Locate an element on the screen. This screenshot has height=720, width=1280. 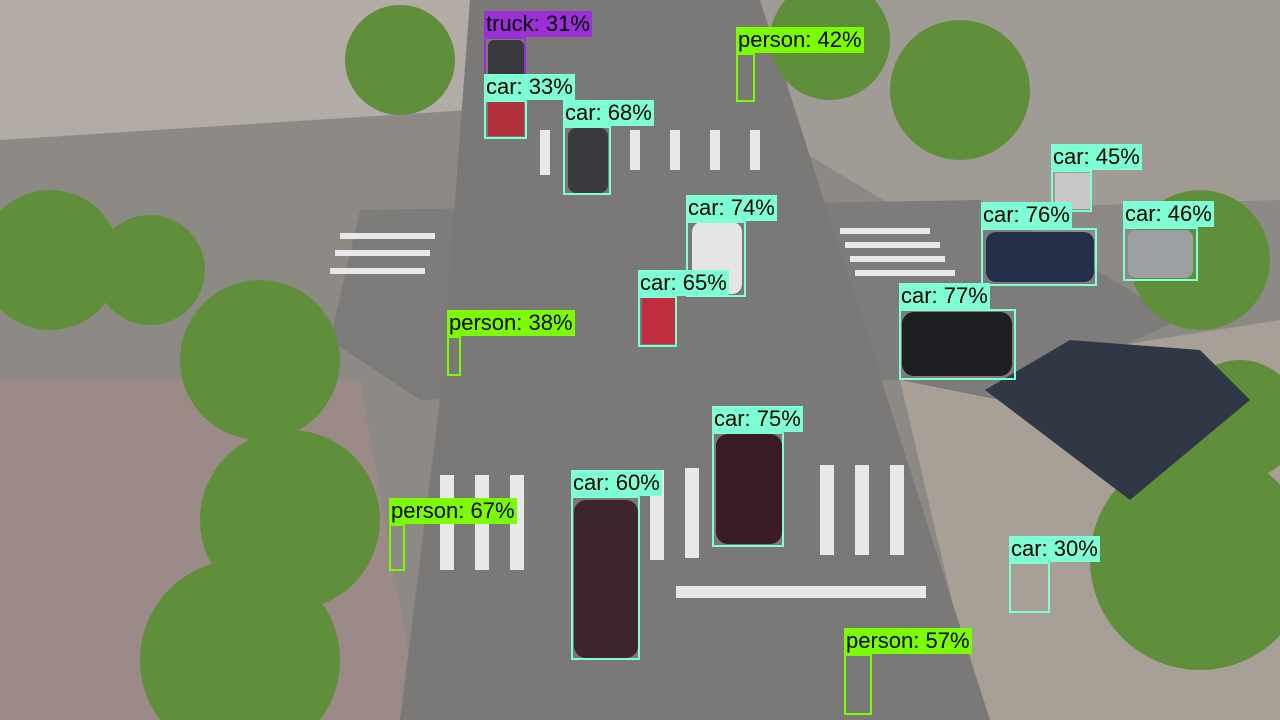
detection-label: car: 46% is located at coordinates (1168, 214).